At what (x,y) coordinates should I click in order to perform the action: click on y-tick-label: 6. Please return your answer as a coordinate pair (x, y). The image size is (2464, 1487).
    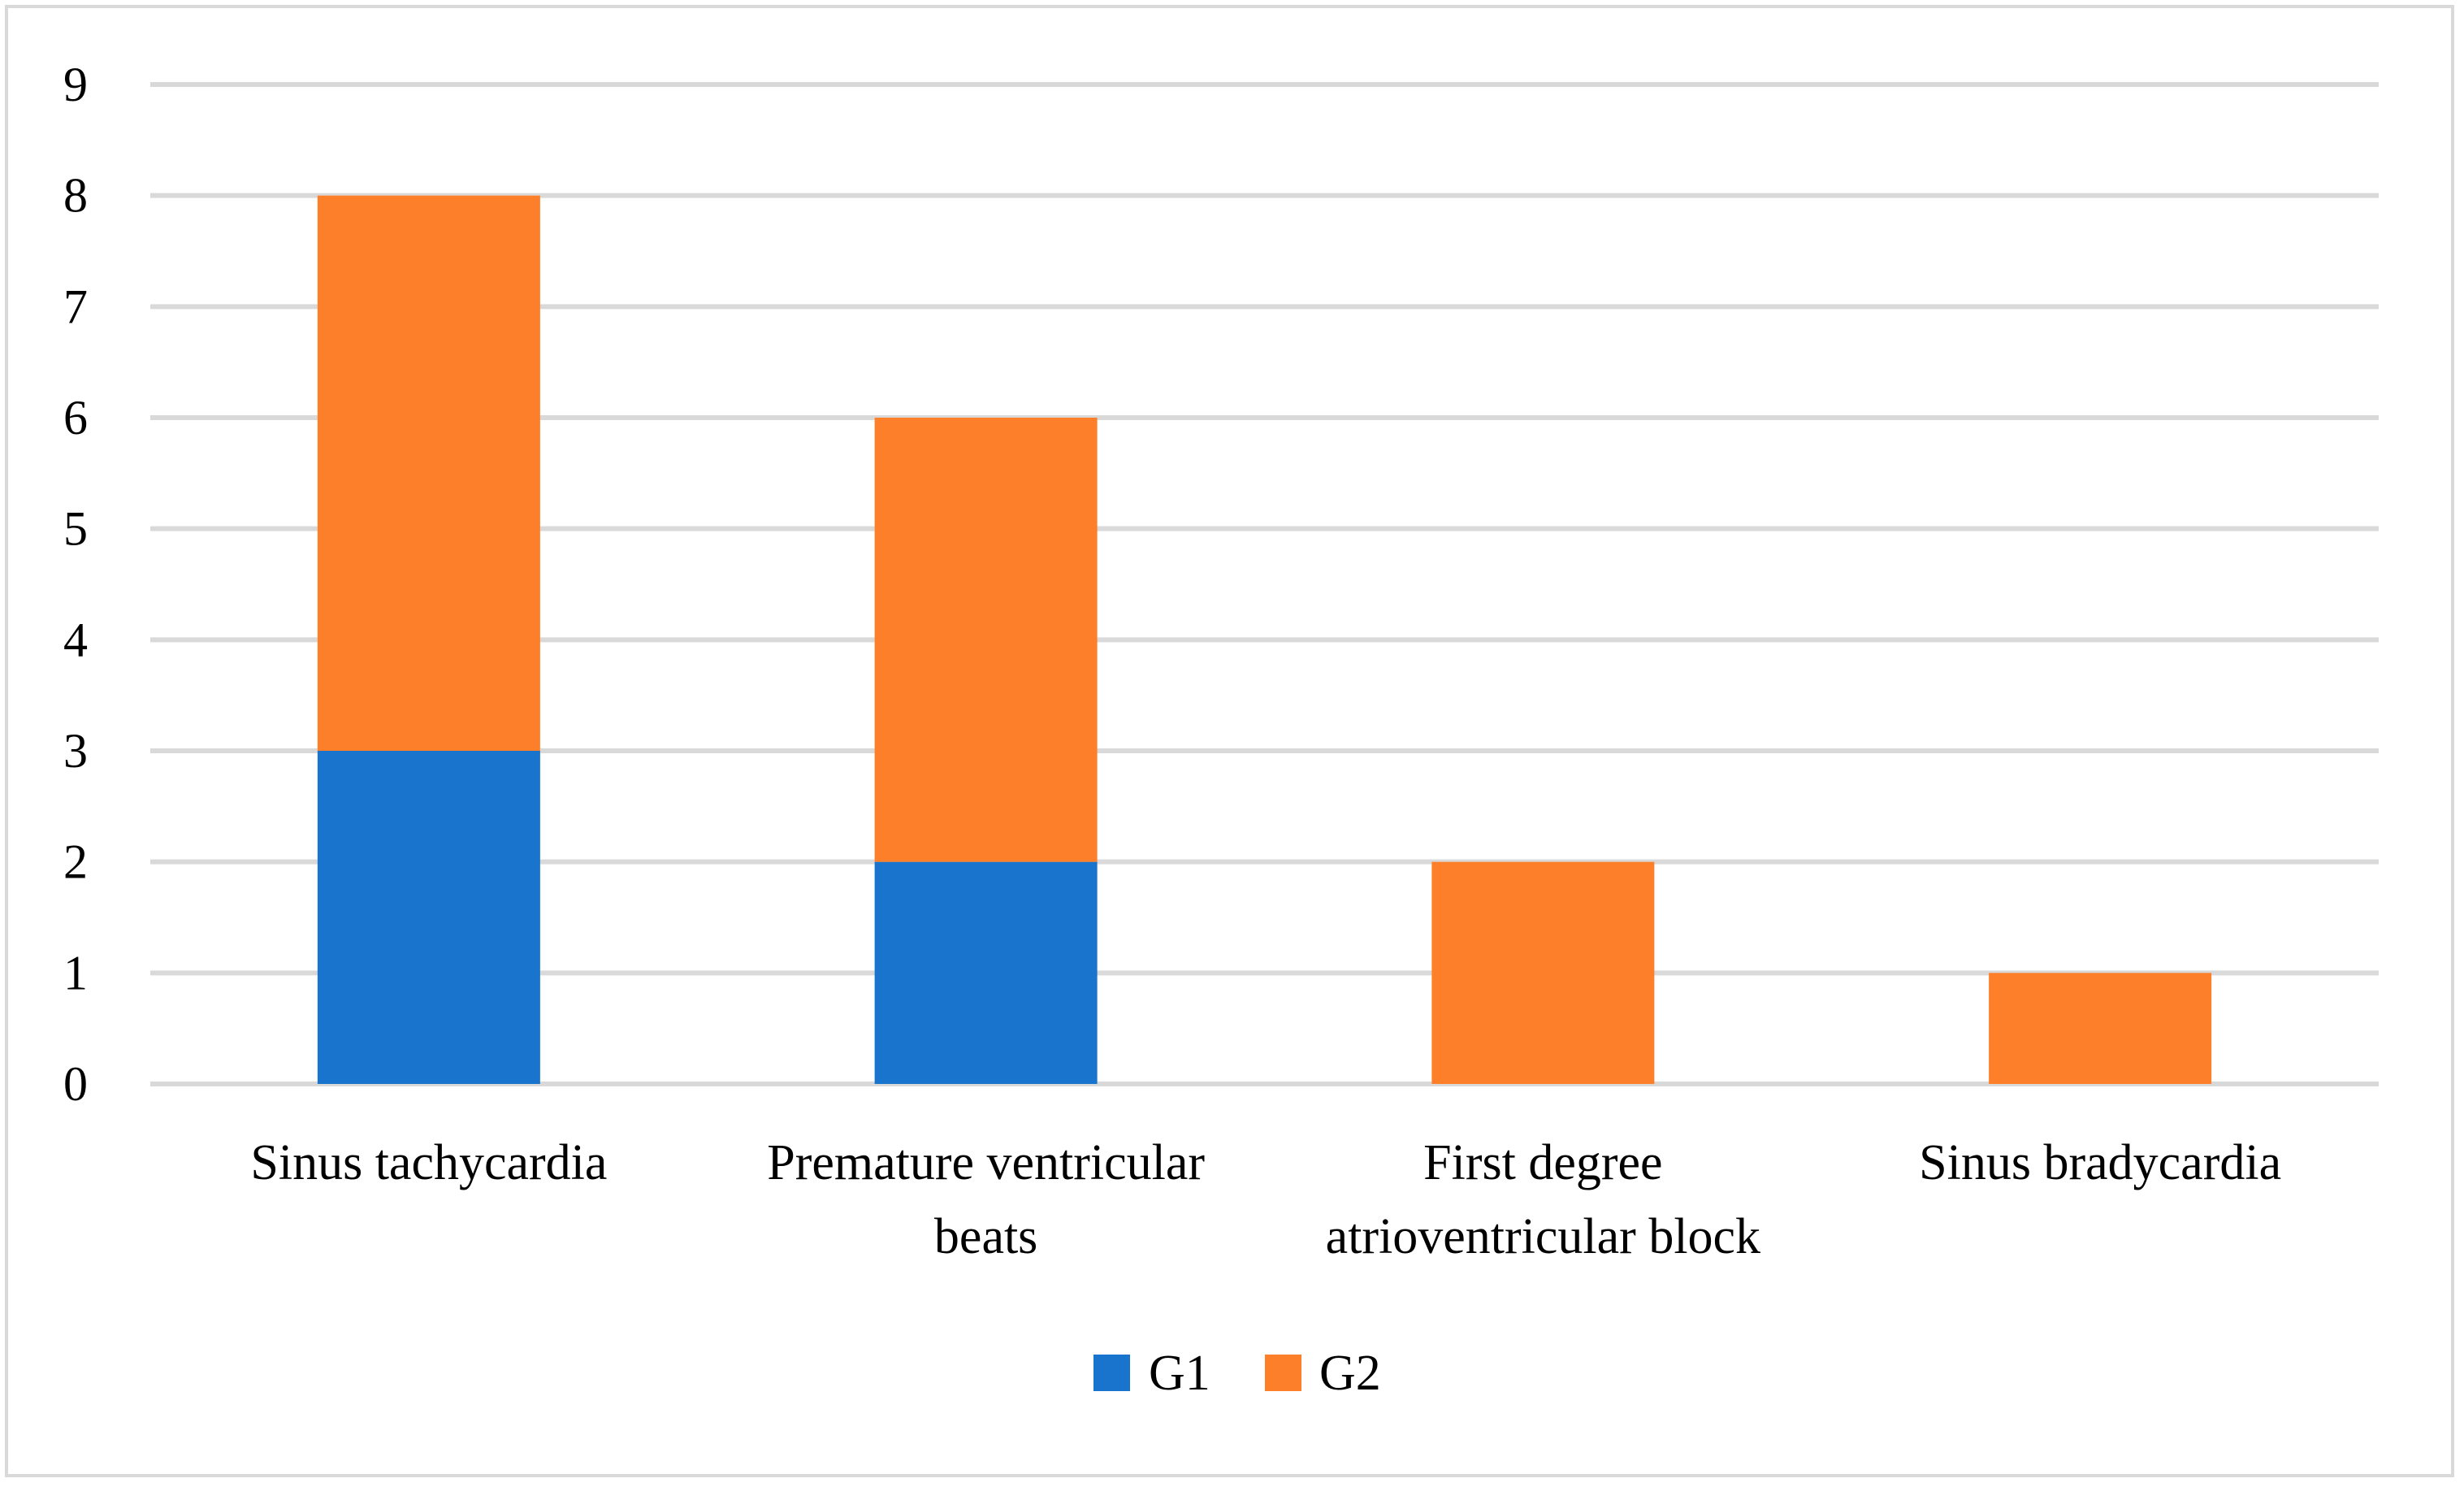
    Looking at the image, I should click on (75, 417).